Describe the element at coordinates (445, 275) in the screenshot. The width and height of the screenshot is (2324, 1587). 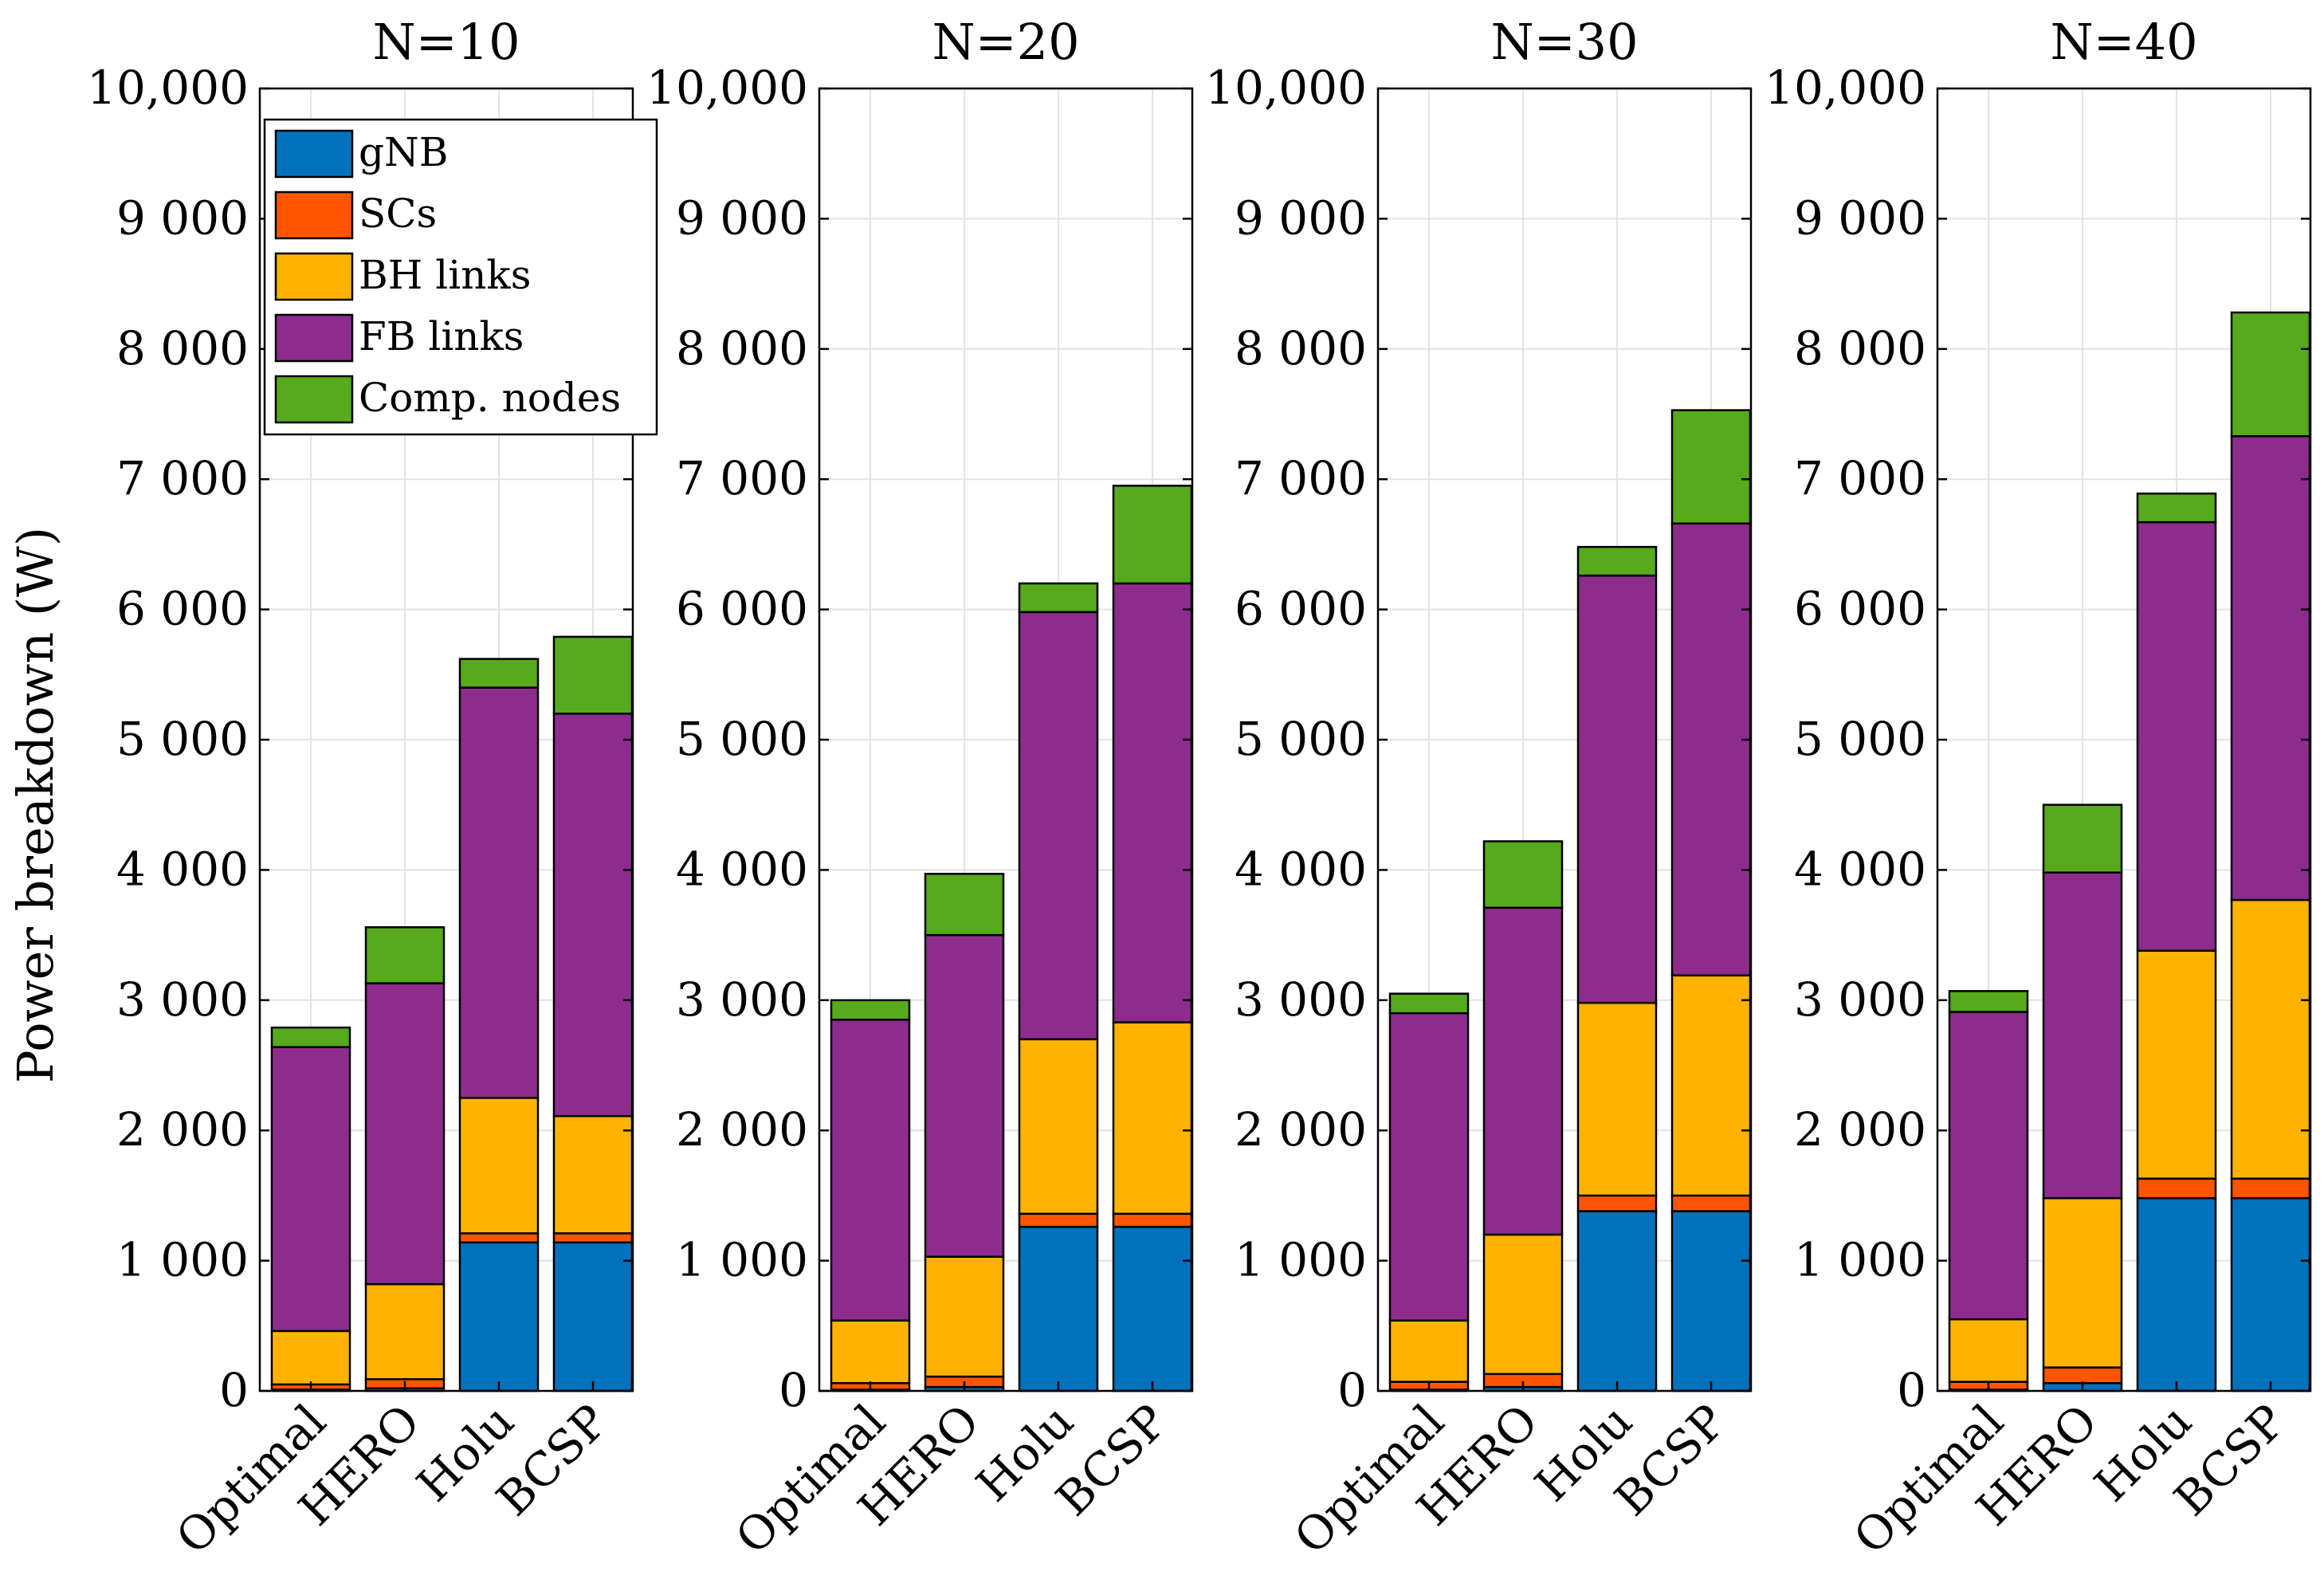
I see `legend-label: BH links` at that location.